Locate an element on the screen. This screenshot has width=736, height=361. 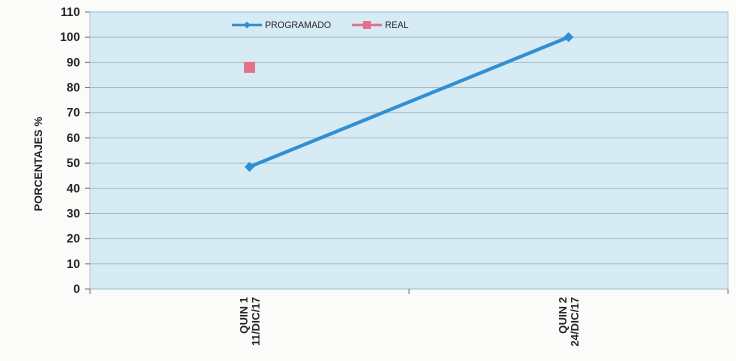
y-axis-label: PORCENTAJES % is located at coordinates (39, 164).